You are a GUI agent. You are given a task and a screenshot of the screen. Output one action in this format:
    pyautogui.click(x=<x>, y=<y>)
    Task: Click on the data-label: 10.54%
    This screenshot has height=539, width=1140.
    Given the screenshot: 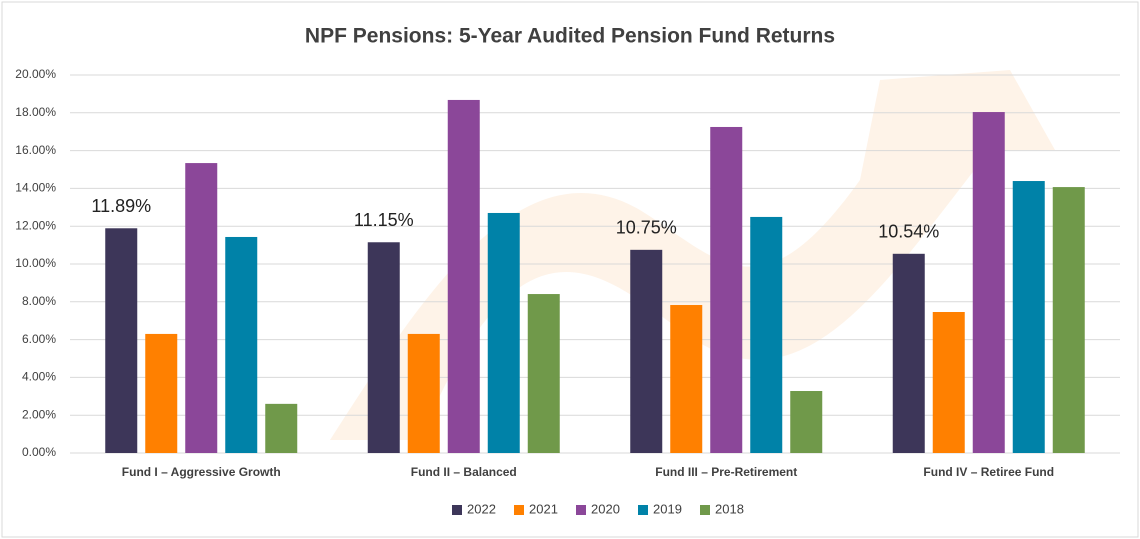 What is the action you would take?
    pyautogui.click(x=908, y=232)
    